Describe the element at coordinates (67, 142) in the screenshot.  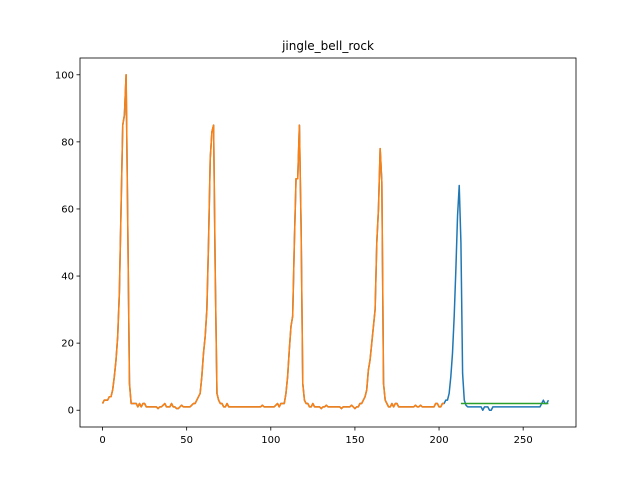
I see `y-tick-label: 80` at that location.